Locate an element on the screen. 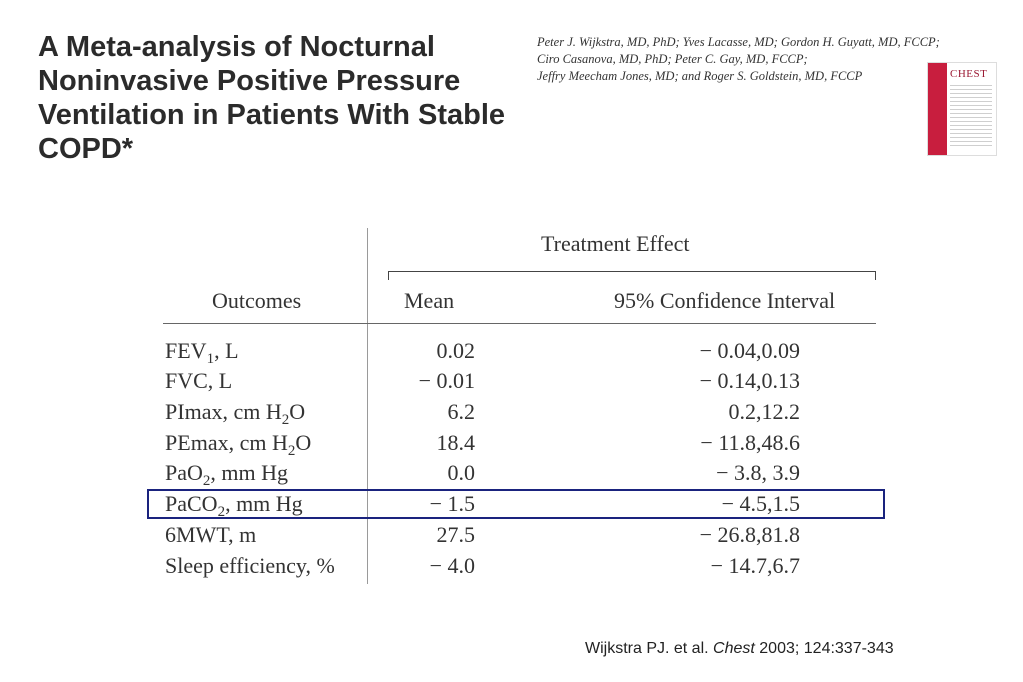 The image size is (1023, 682). outcome-sc: E is located at coordinates (184, 442).